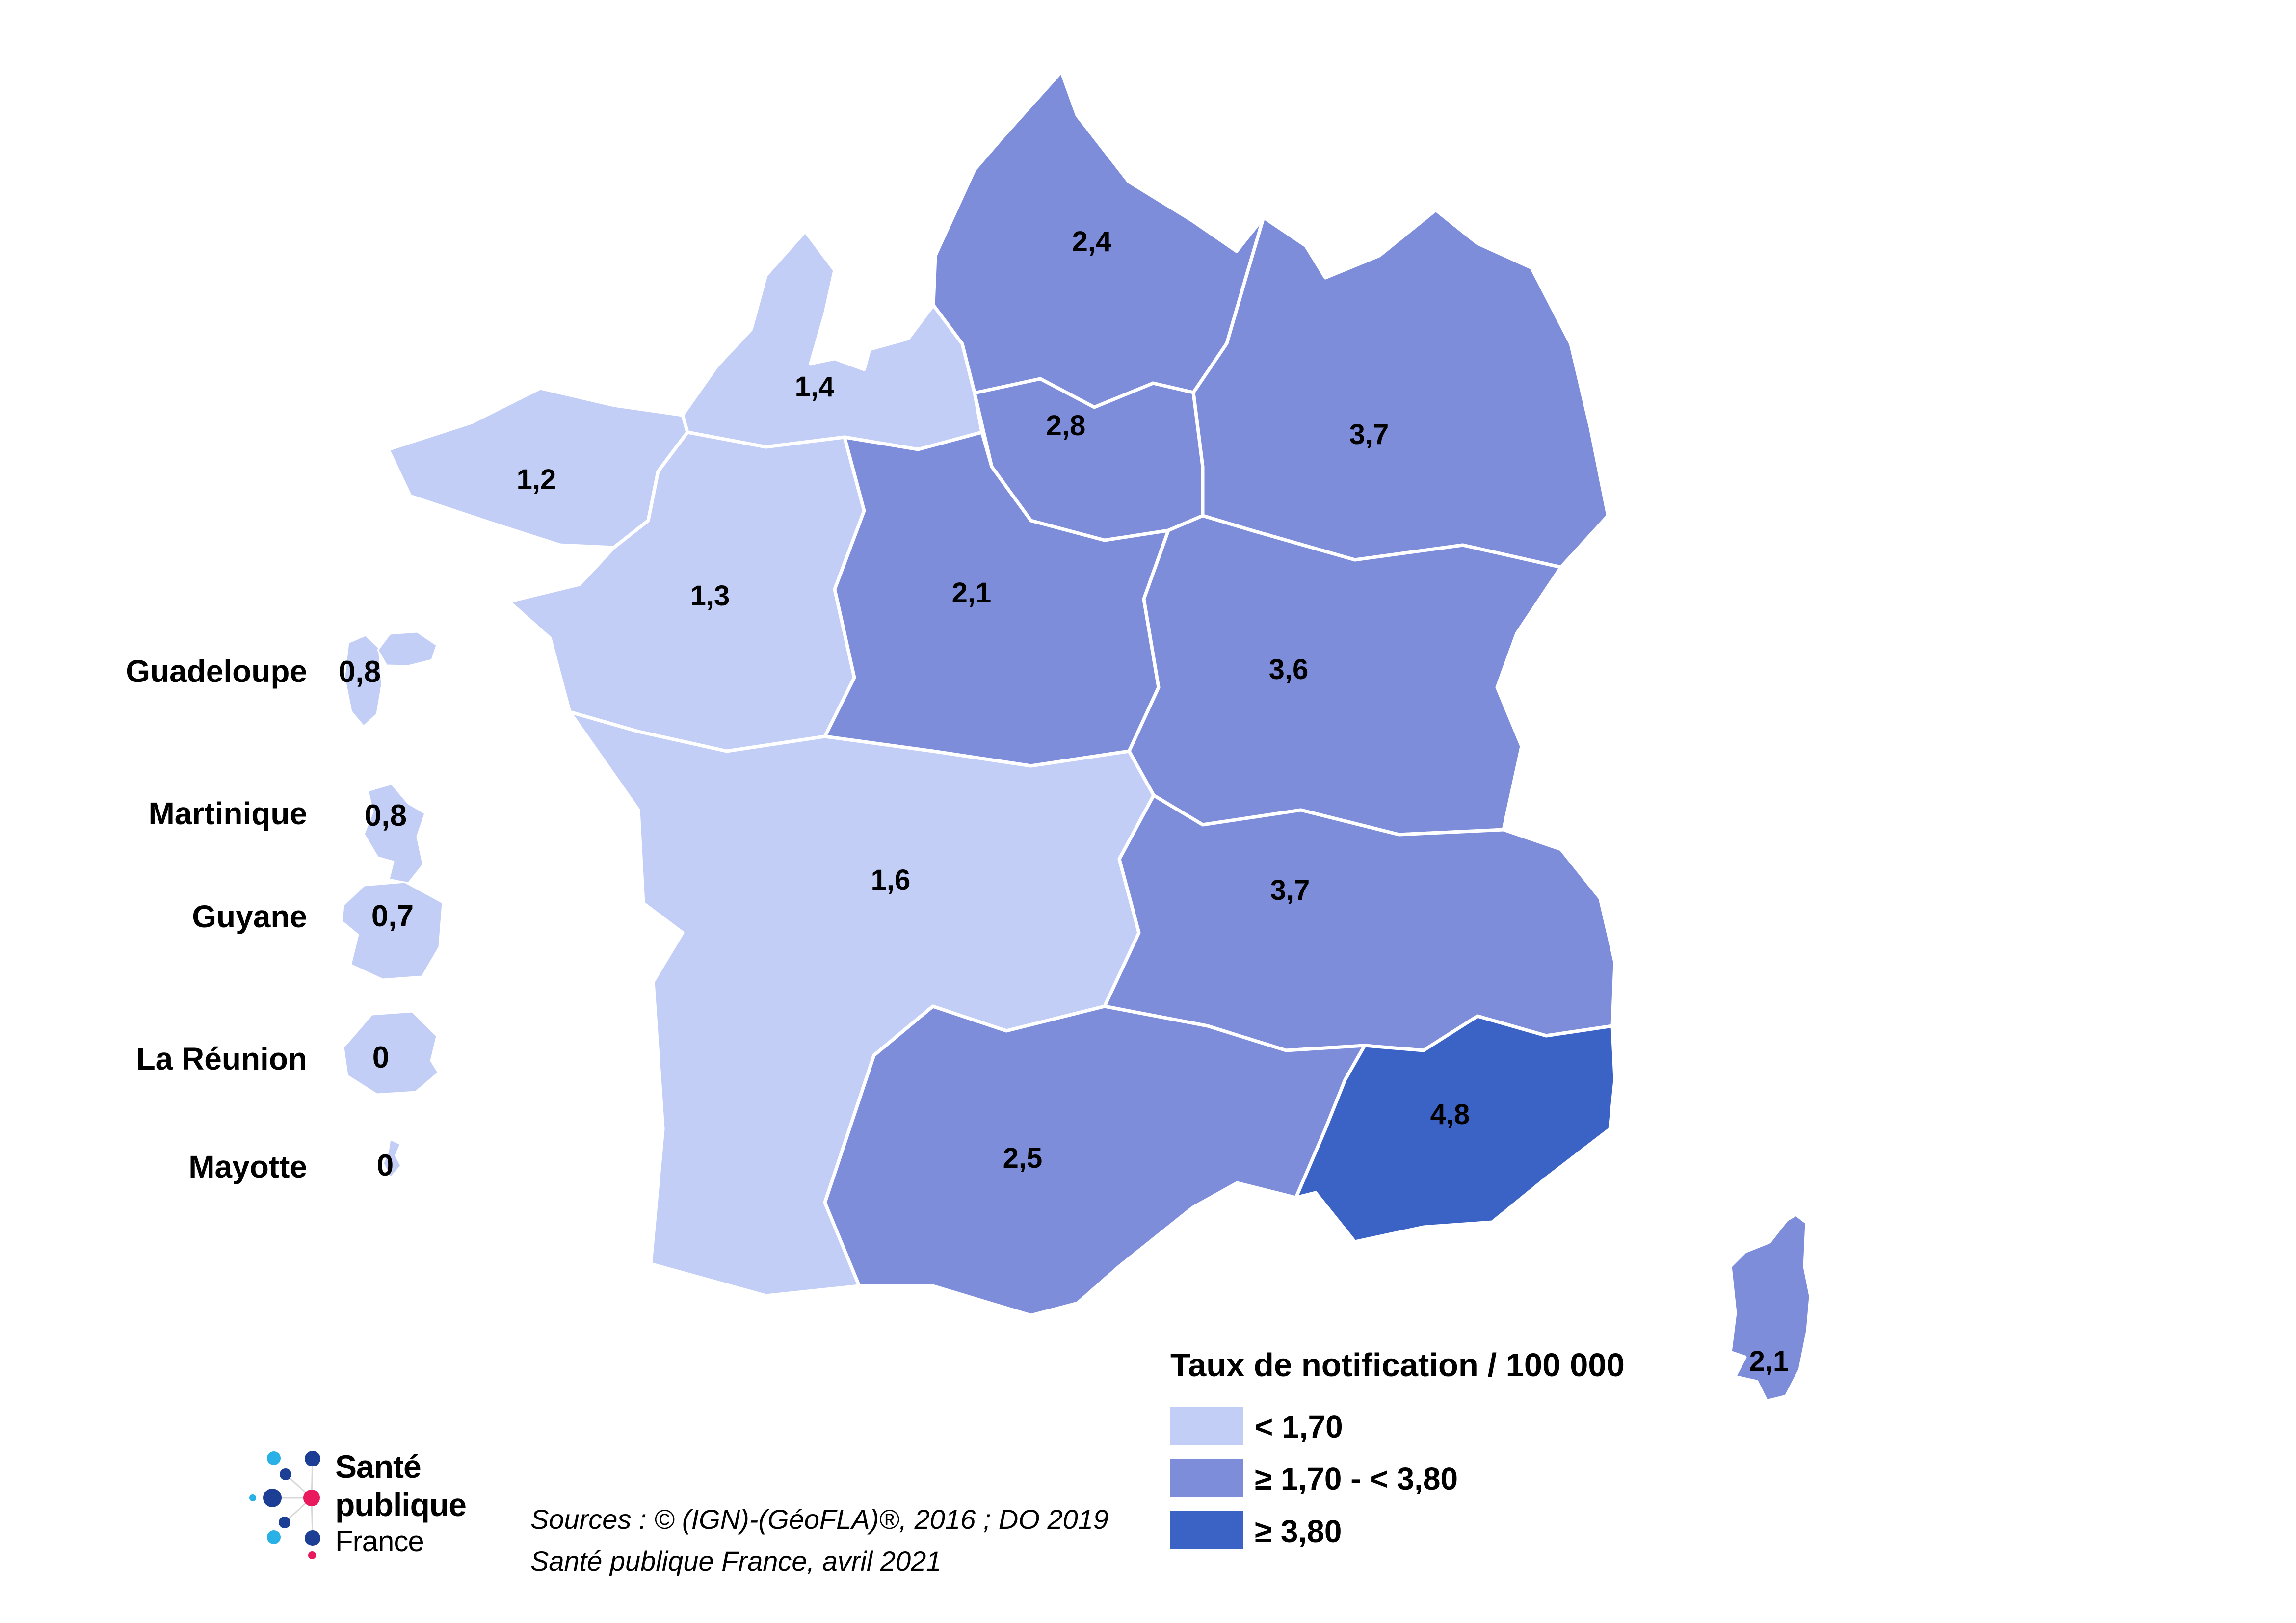  I want to click on legend-label-mid: ≥ 1,70 - < 3,80, so click(1356, 1478).